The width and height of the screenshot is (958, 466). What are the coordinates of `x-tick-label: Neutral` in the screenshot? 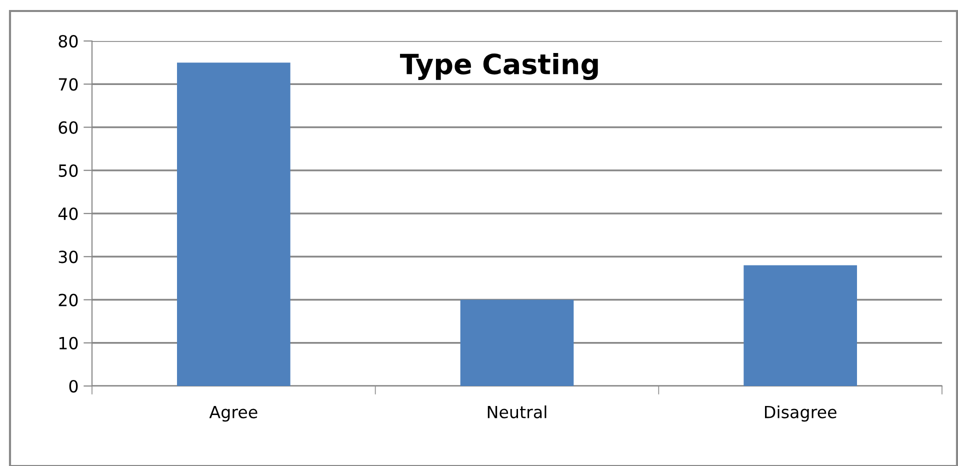 It's located at (517, 411).